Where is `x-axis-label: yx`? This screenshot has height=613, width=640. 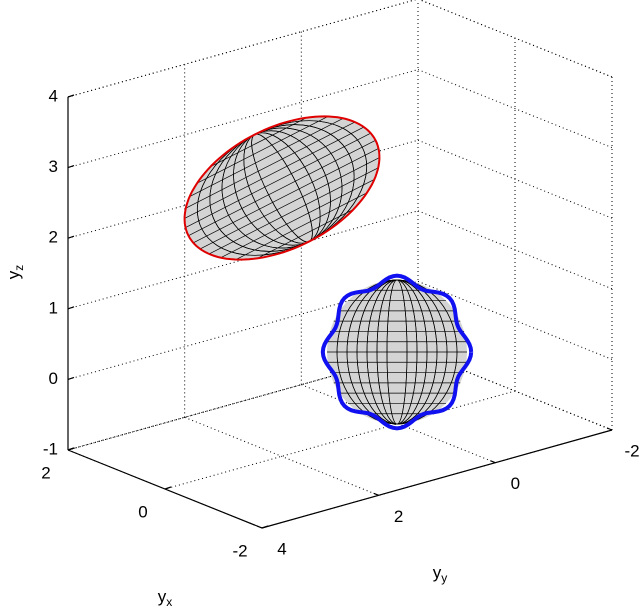
x-axis-label: yx is located at coordinates (165, 598).